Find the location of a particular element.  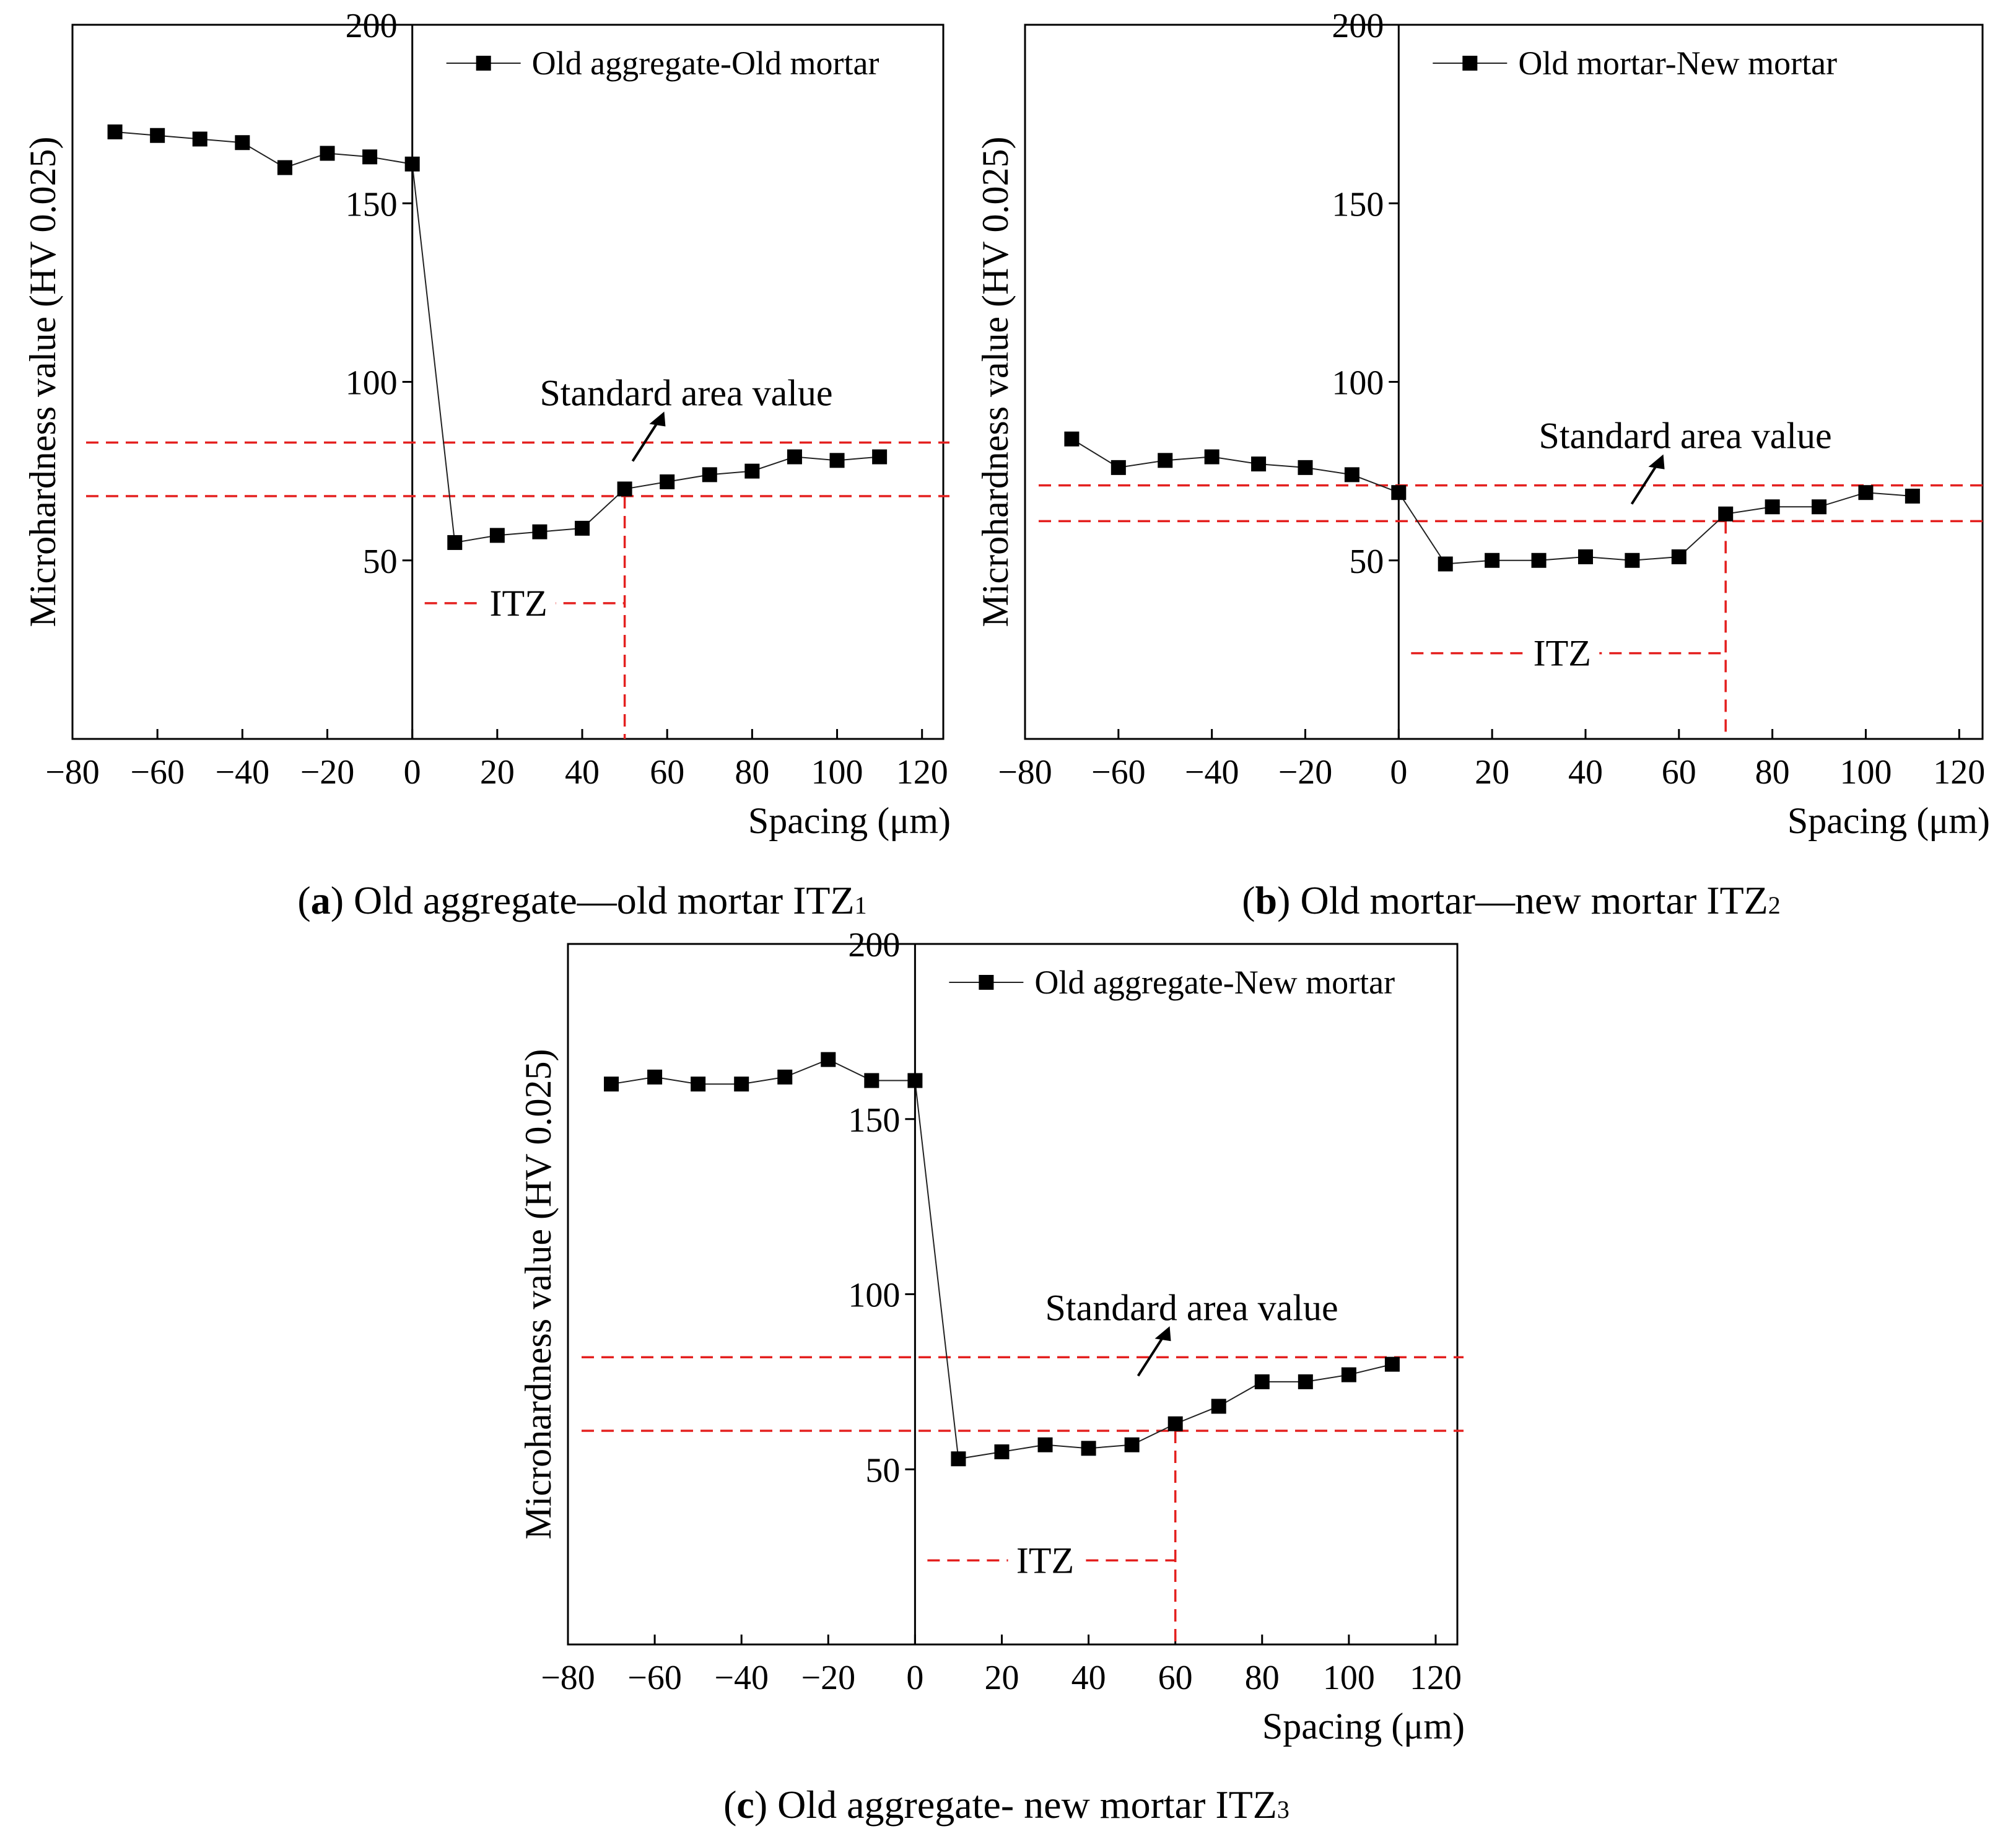

y-tick-label: 50 is located at coordinates (380, 562).